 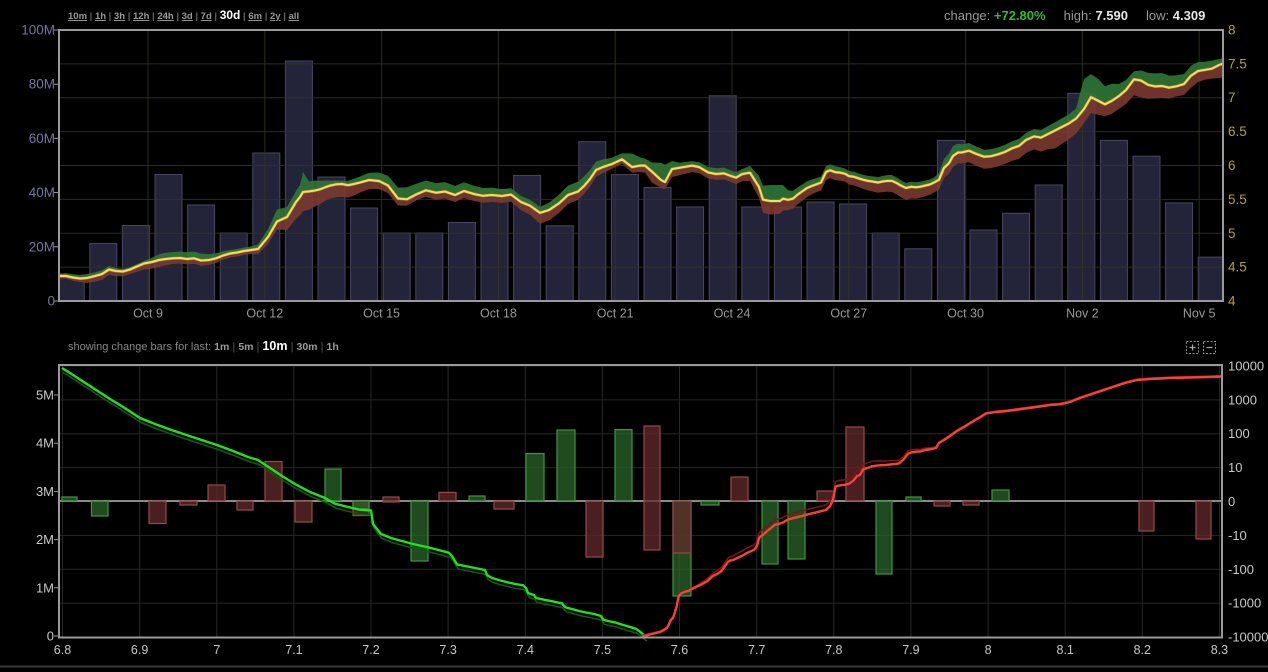 I want to click on svg-text: 7.9, so click(x=910, y=650).